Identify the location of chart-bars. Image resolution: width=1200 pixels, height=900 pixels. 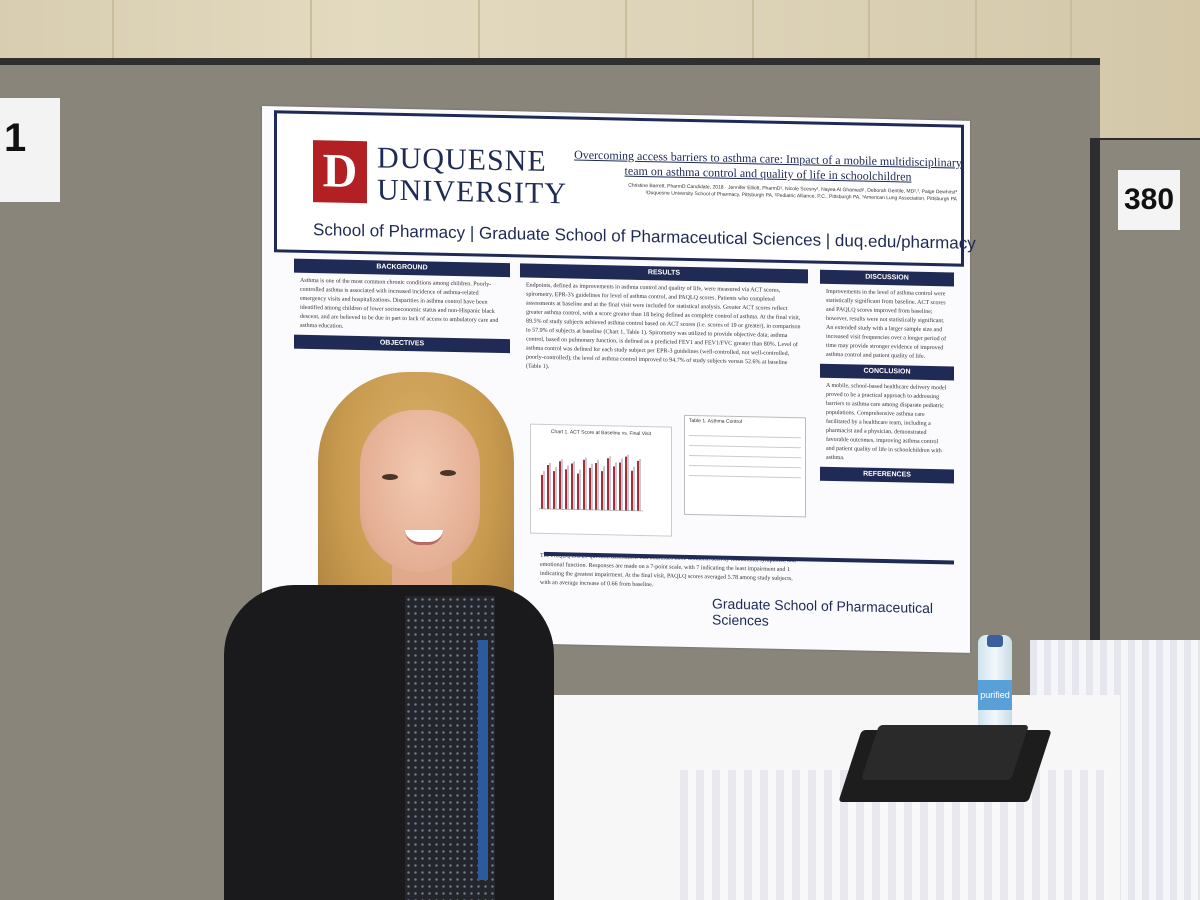
(591, 483).